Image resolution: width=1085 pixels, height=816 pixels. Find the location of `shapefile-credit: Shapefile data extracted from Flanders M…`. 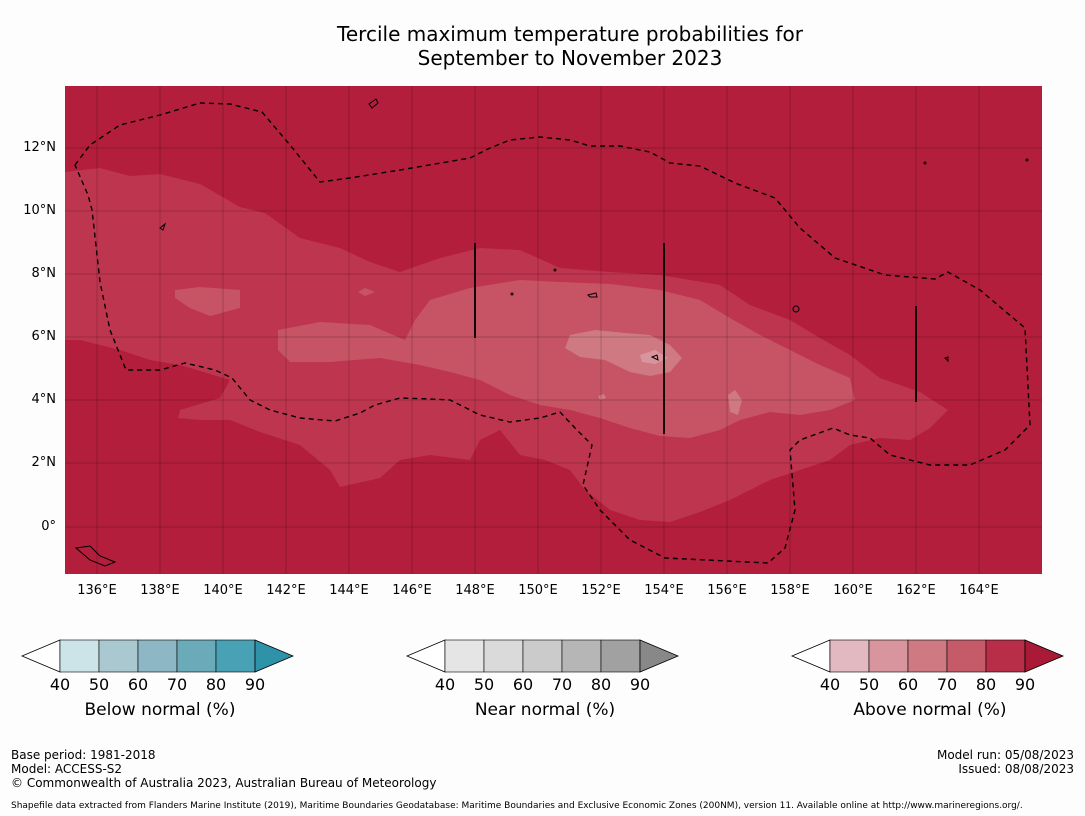

shapefile-credit: Shapefile data extracted from Flanders M… is located at coordinates (517, 806).